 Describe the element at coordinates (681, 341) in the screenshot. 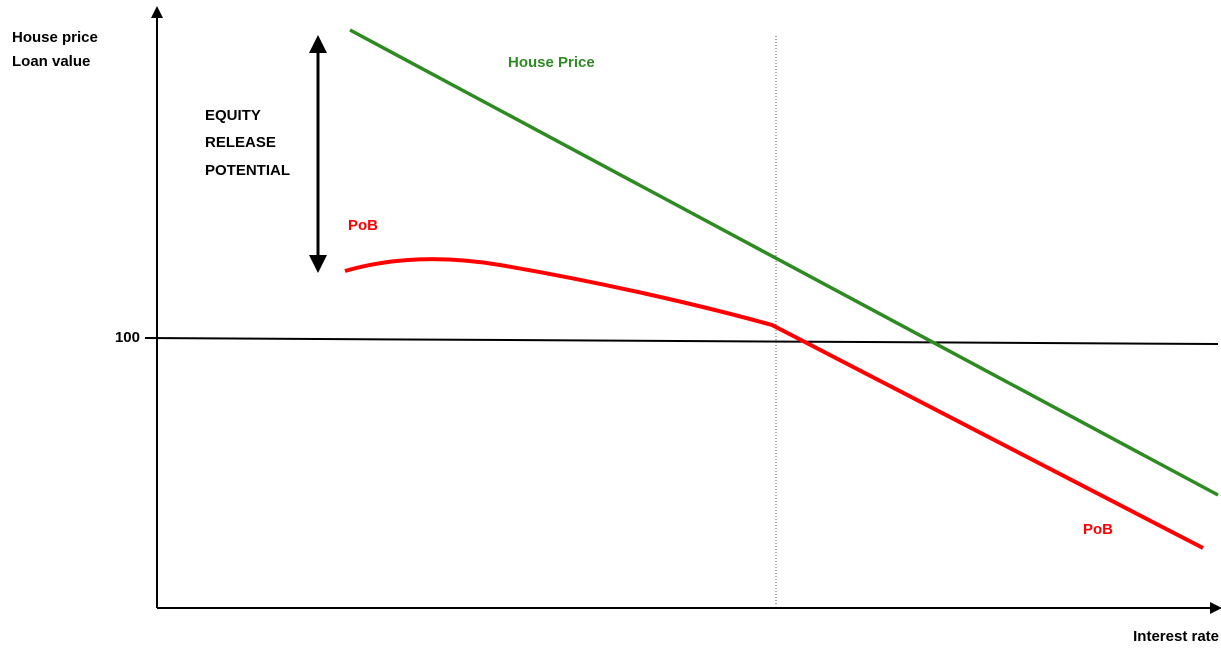

I see `reference-line` at that location.